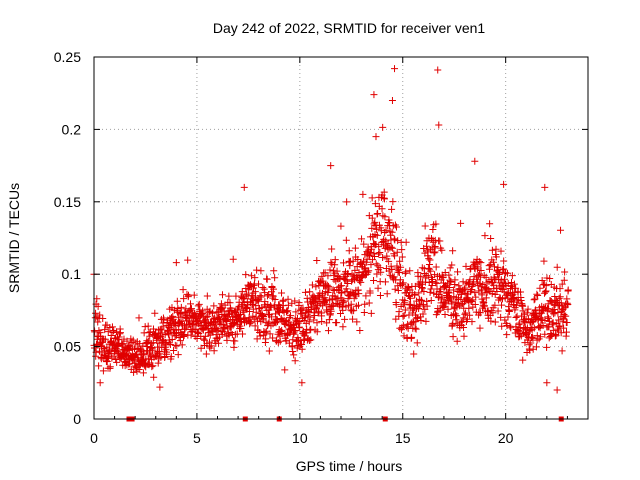 This screenshot has height=480, width=640. Describe the element at coordinates (403, 438) in the screenshot. I see `x-tick-label: 15` at that location.